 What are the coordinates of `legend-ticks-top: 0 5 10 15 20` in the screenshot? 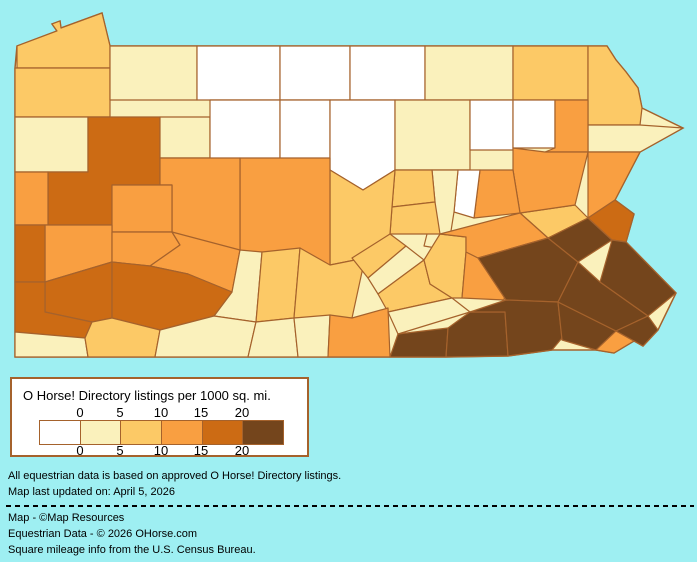 It's located at (159, 412).